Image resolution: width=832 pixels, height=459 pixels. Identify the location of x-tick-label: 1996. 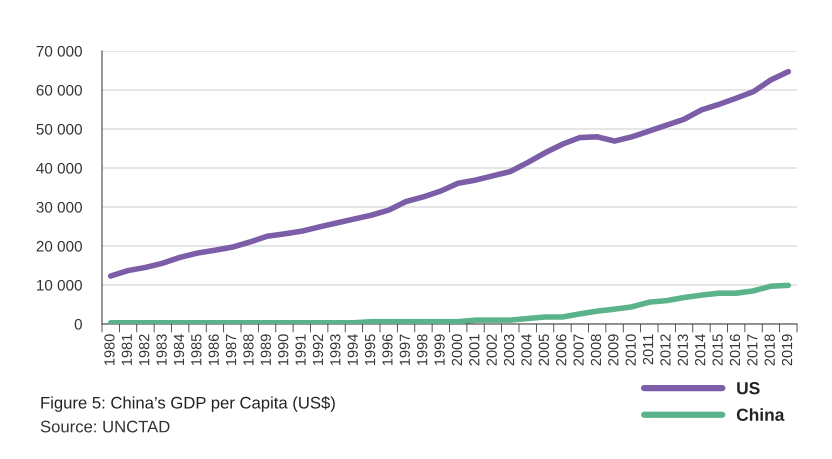
(387, 350).